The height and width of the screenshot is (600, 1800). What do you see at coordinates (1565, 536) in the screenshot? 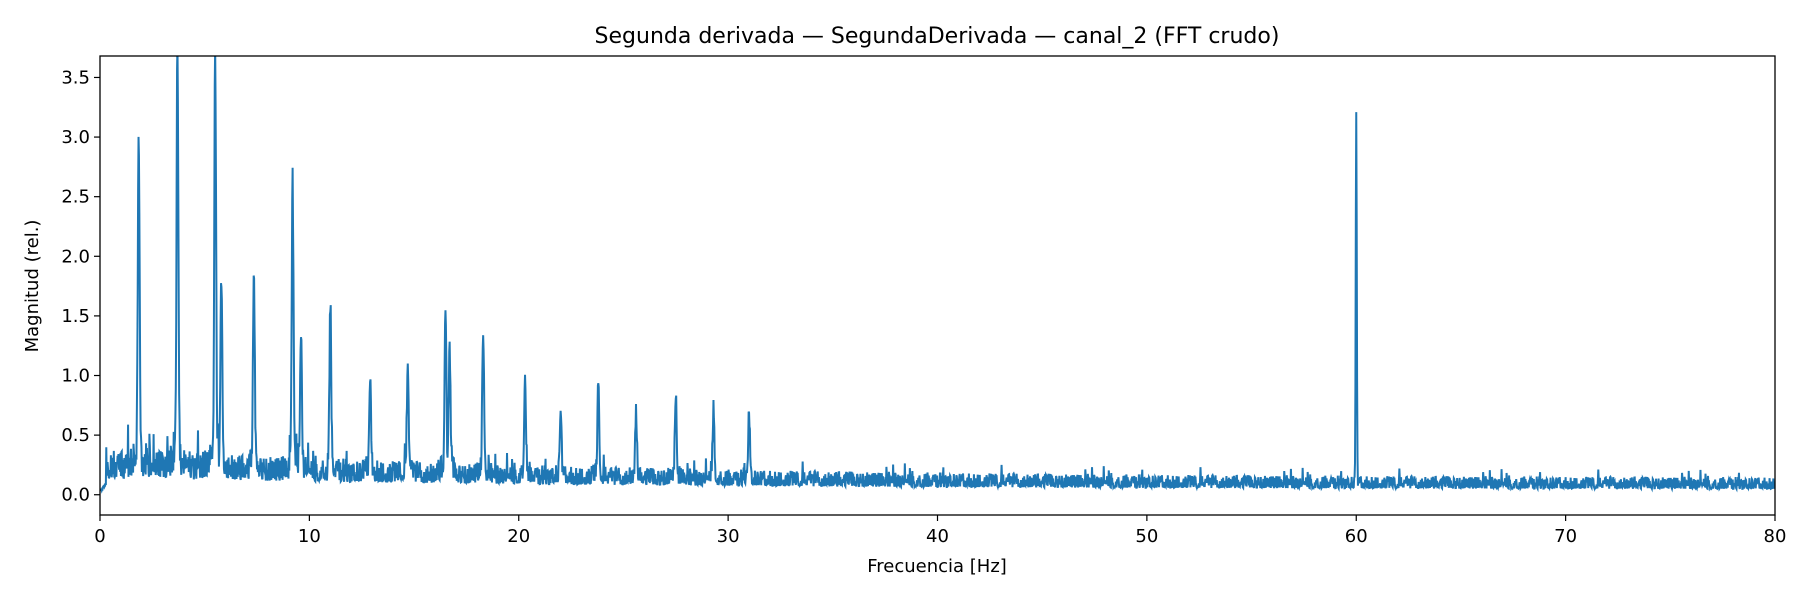
I see `x-tick-label: 70` at bounding box center [1565, 536].